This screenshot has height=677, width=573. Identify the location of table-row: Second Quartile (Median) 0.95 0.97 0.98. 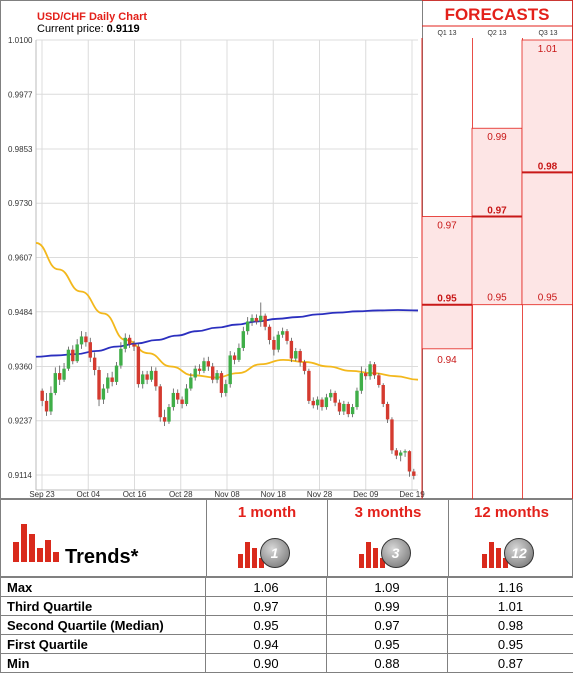
(286, 625).